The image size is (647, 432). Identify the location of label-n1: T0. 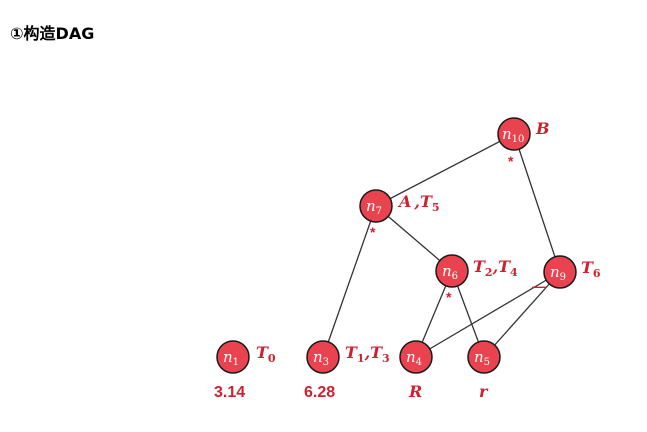
(266, 354).